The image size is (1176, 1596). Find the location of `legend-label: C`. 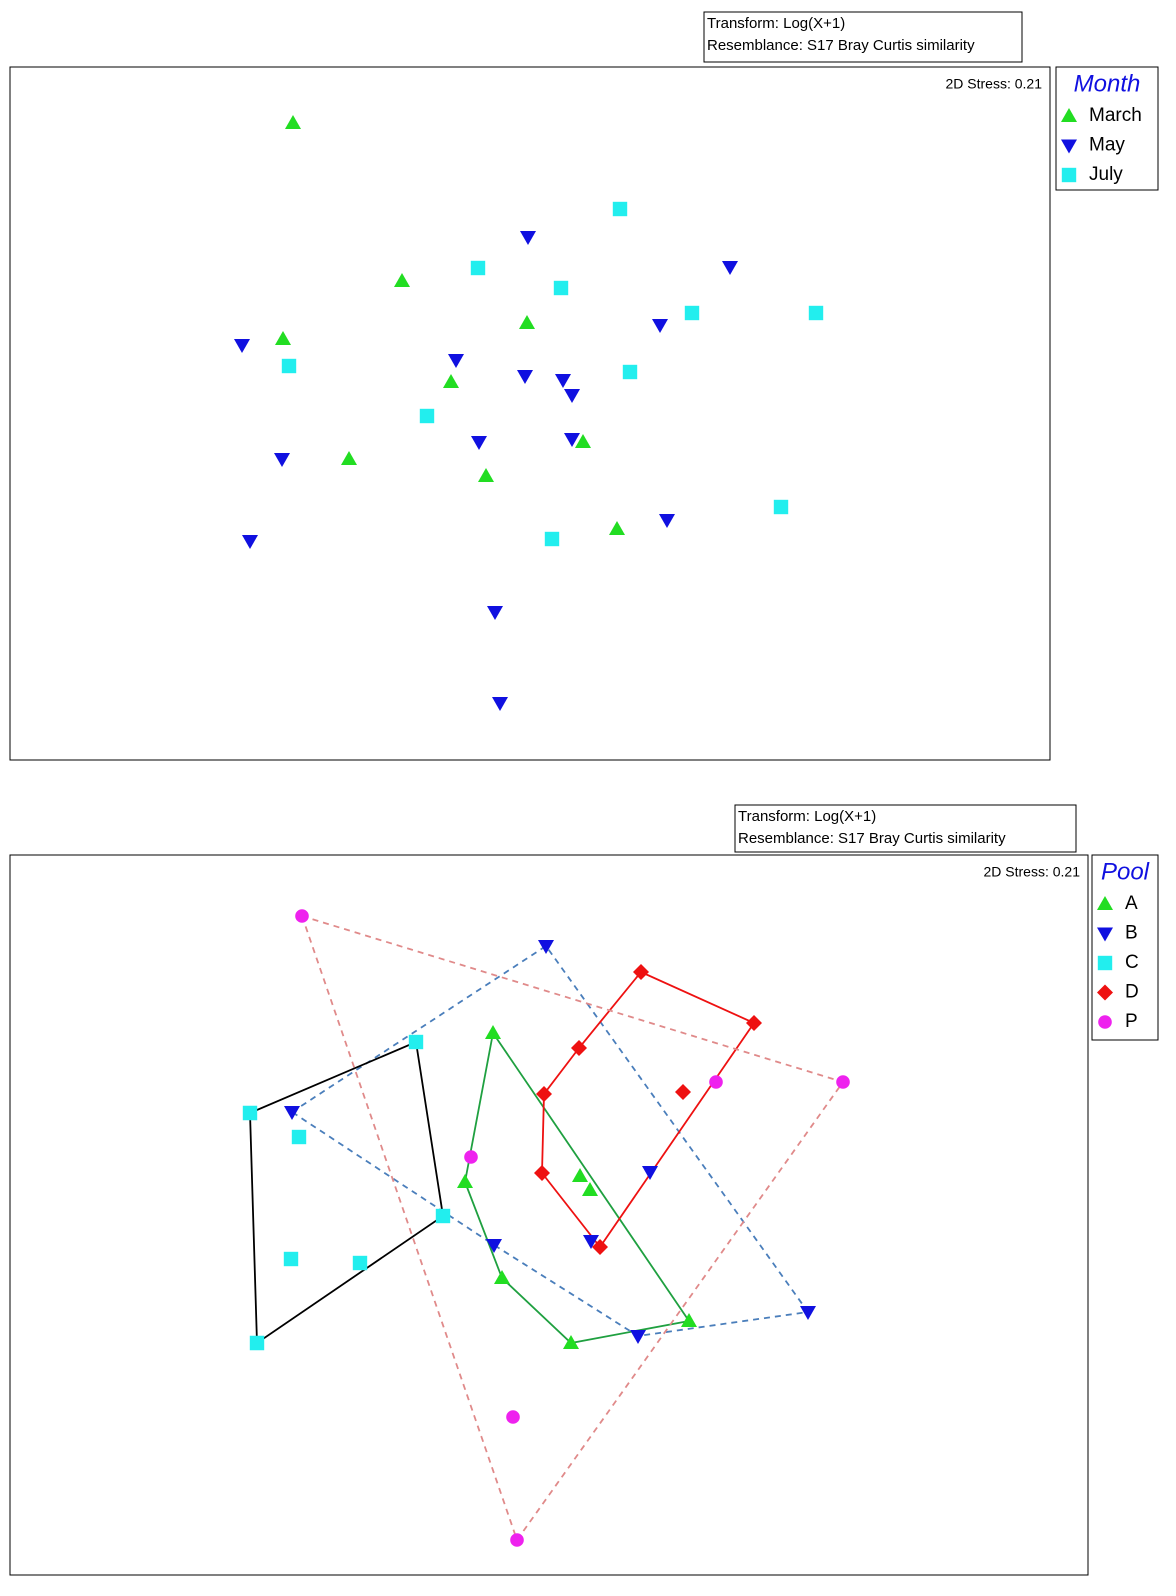

legend-label: C is located at coordinates (1132, 962).